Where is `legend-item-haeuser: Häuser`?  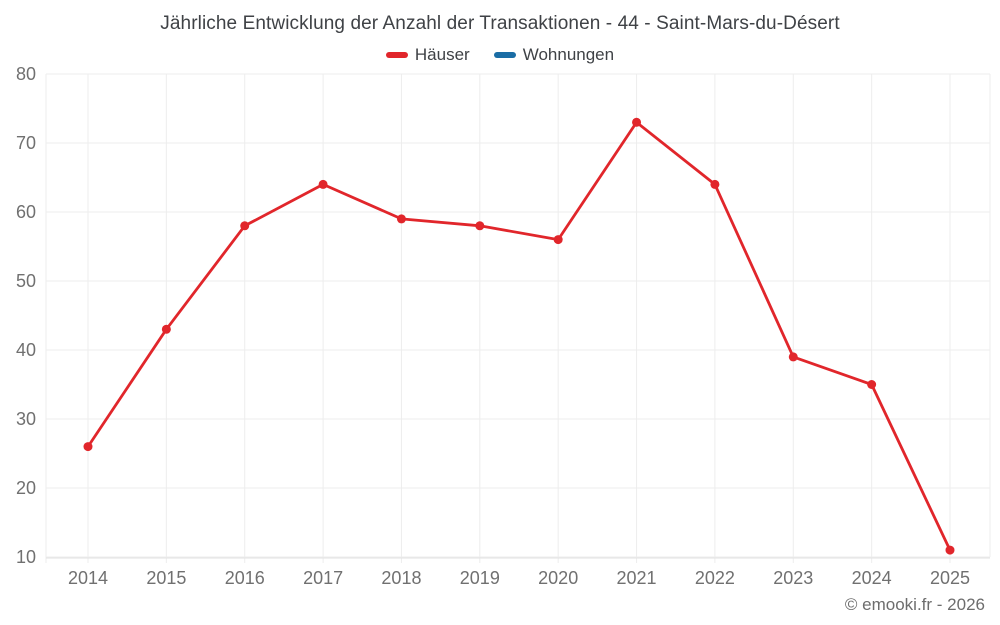
legend-item-haeuser: Häuser is located at coordinates (427, 55).